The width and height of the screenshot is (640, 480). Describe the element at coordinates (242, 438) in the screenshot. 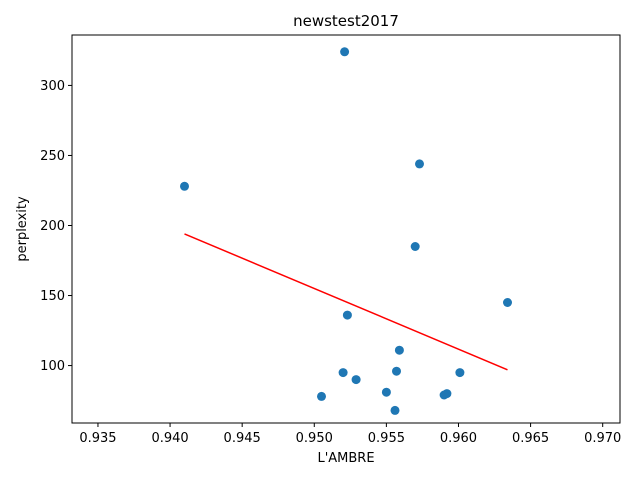

I see `x-tick-label: 0.945` at that location.